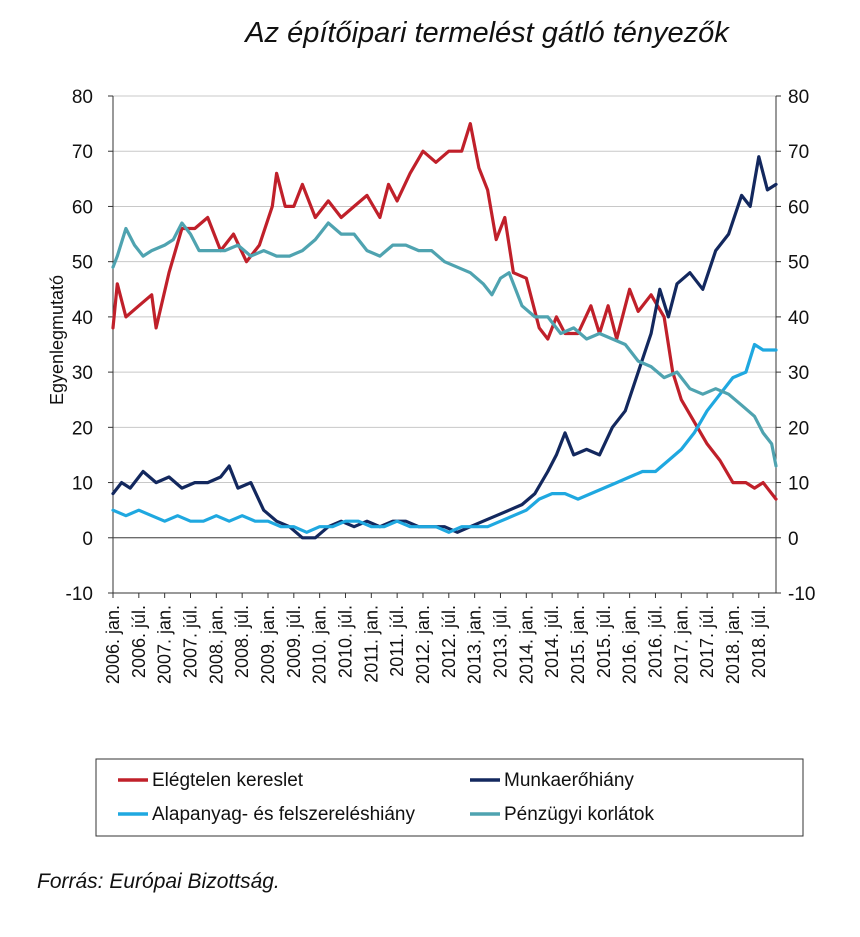 This screenshot has width=860, height=937. Describe the element at coordinates (87, 539) in the screenshot. I see `y-tick-label-left: 0` at that location.